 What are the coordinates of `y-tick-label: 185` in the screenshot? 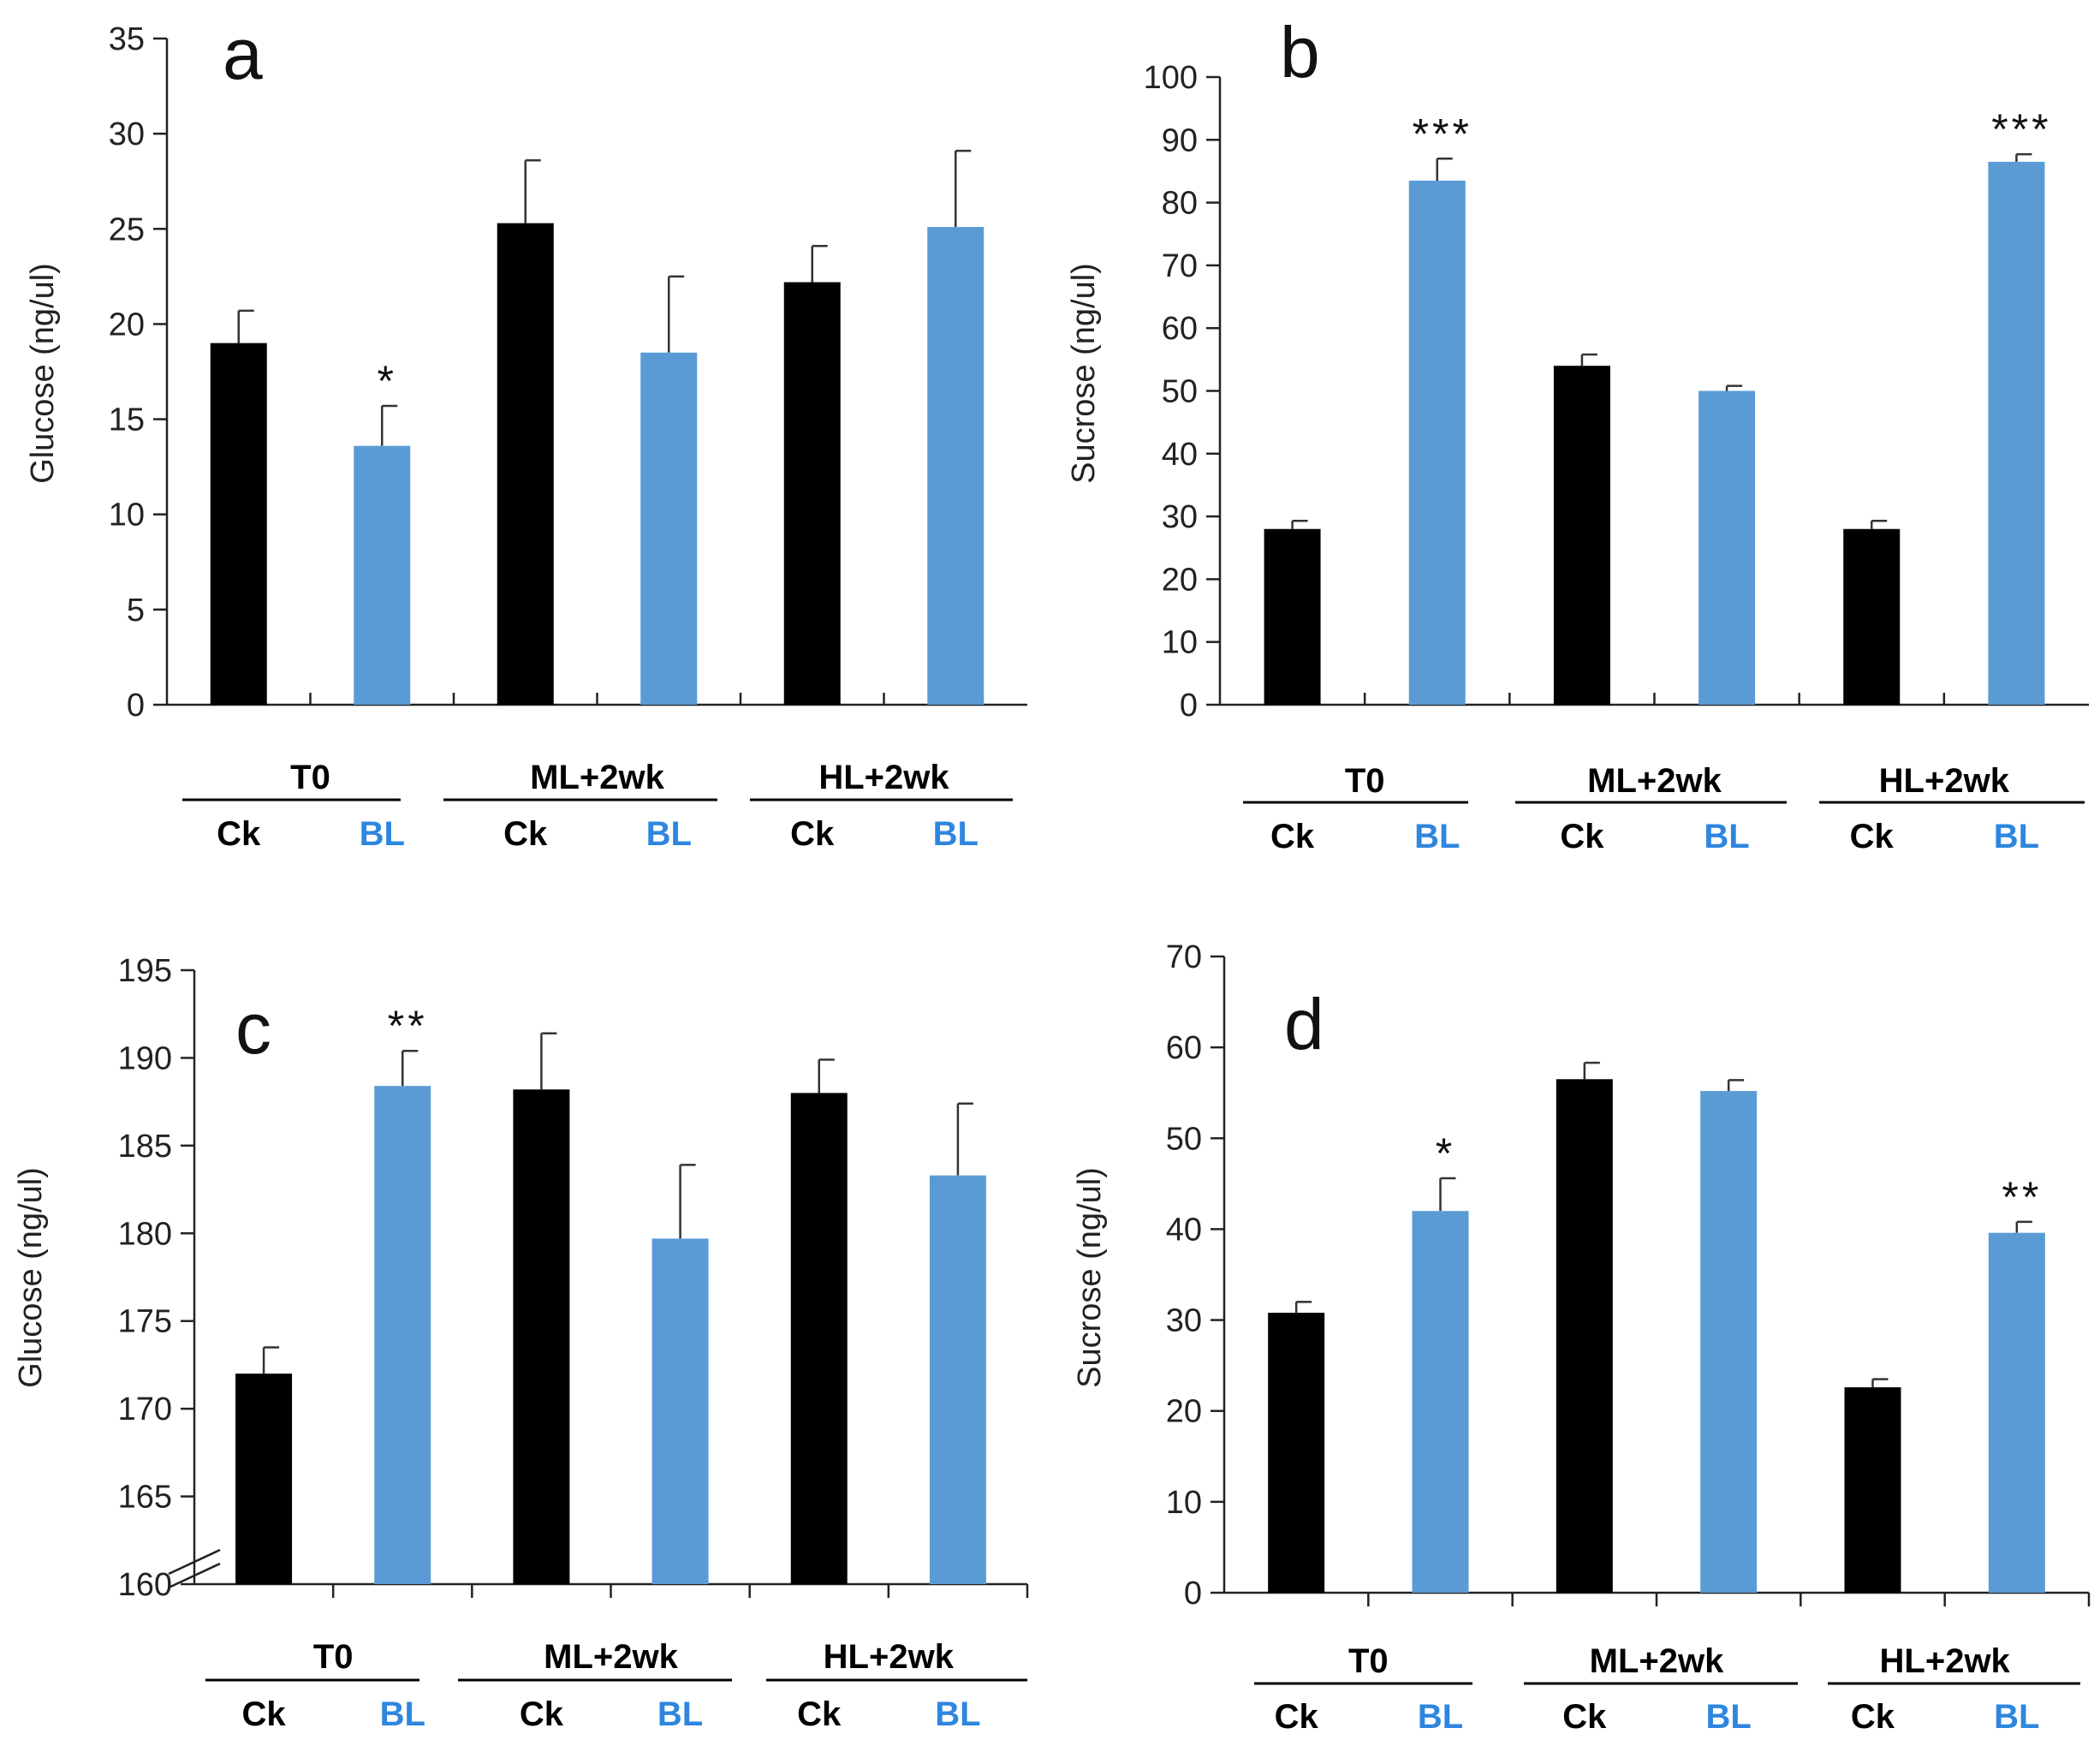 It's located at (145, 1147).